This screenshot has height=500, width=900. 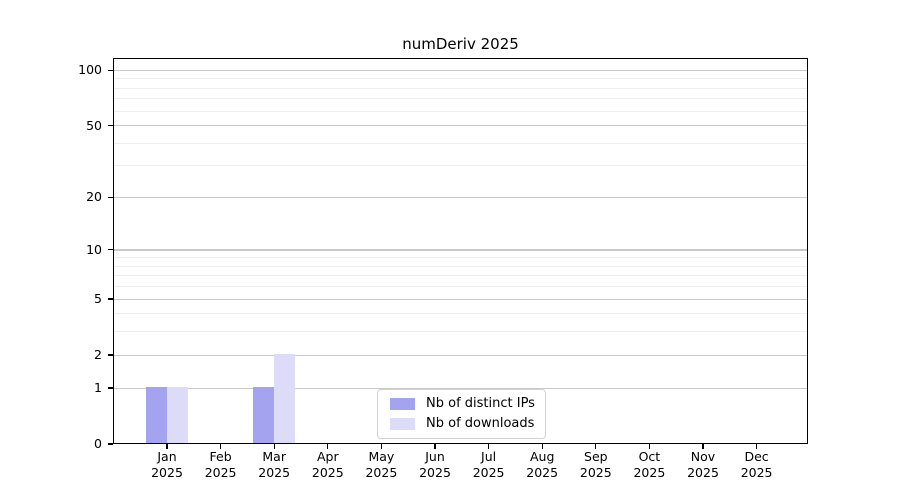 I want to click on y-tick-label: 100, so click(x=90, y=70).